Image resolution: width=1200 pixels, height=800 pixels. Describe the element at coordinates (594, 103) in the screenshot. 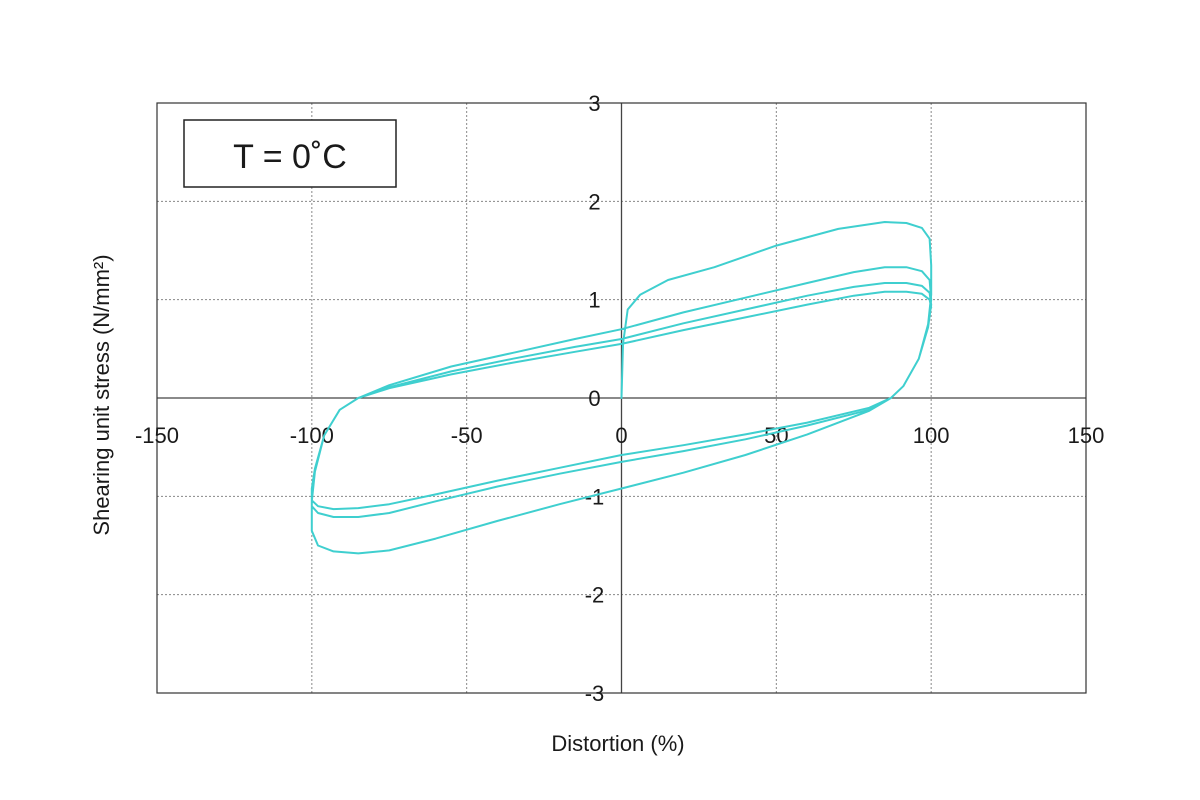

I see `y-tick-label: 3` at that location.